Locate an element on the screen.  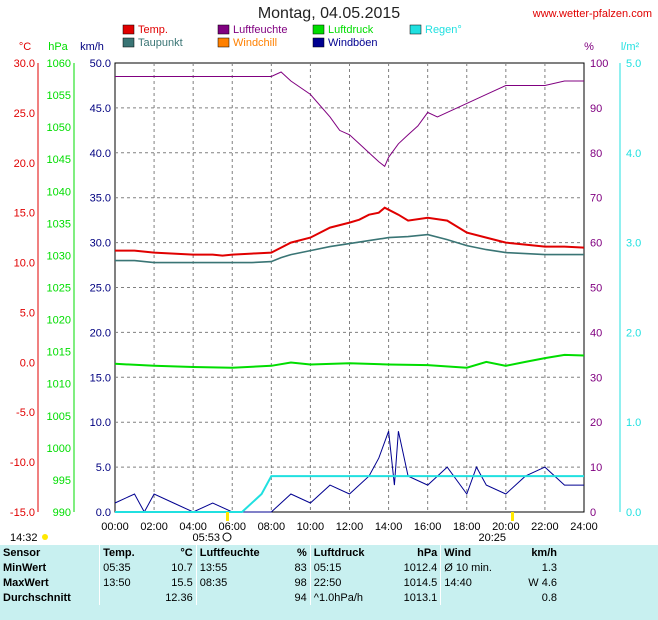
x-tick-label: 16:00 is located at coordinates (428, 527).